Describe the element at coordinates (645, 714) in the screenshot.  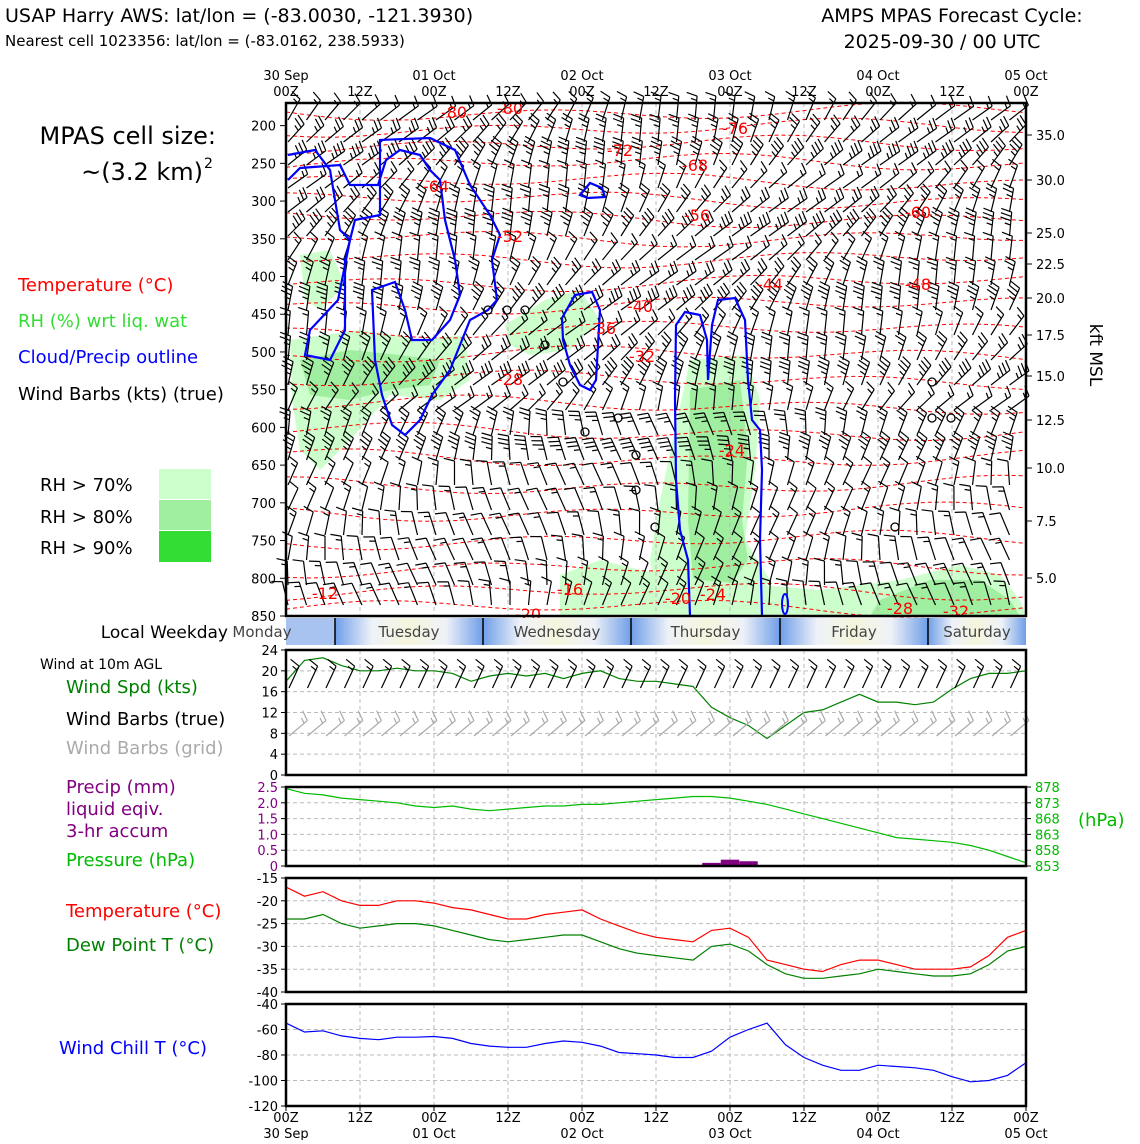
I see `wind-panel: 24 20 16 12 8 4 0` at that location.